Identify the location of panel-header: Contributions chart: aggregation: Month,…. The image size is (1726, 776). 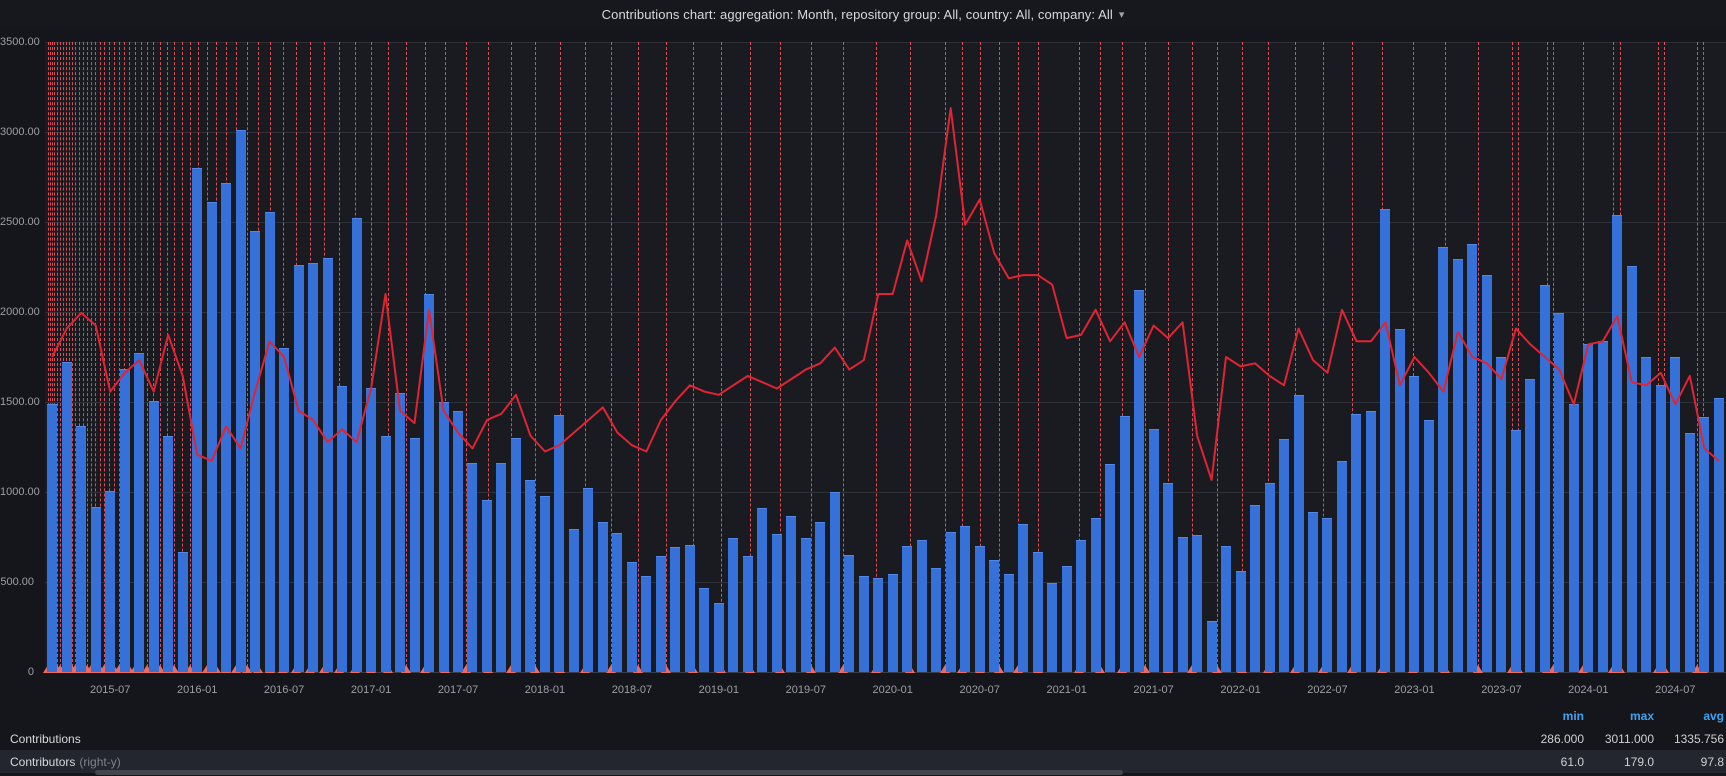
(863, 14).